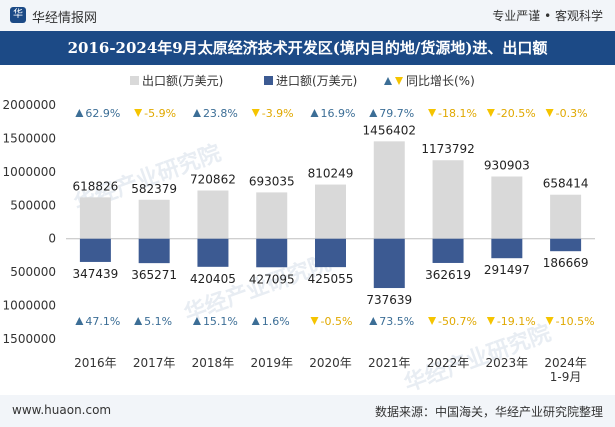 The width and height of the screenshot is (615, 427). I want to click on import-value-label: 365271, so click(154, 275).